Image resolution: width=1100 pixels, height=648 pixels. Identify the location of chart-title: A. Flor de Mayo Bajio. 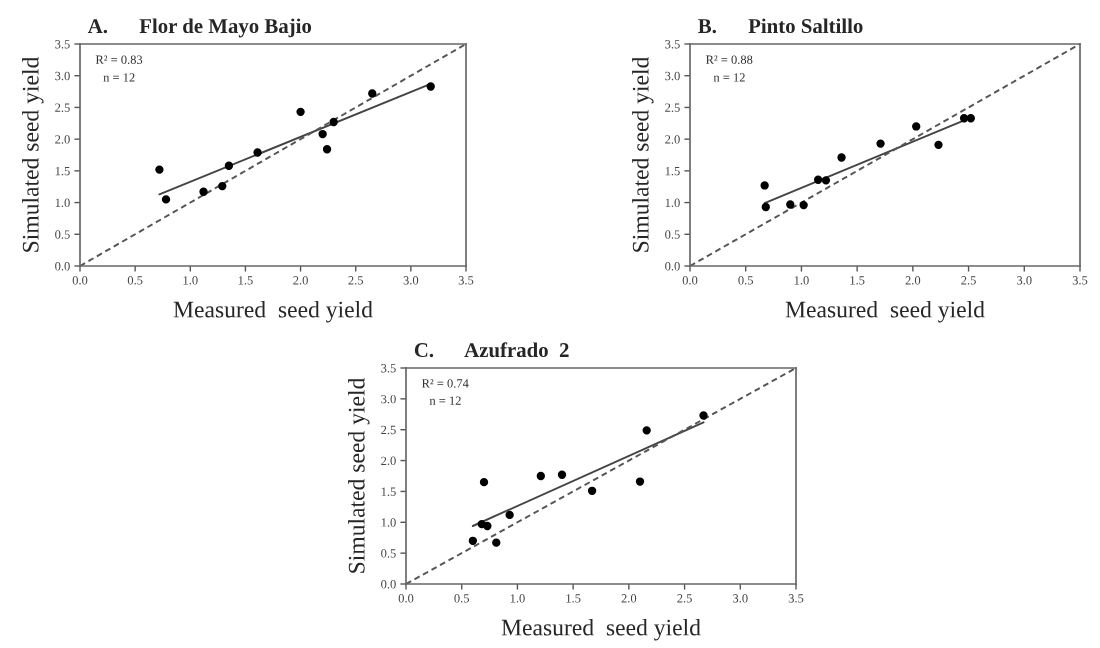
(199, 28).